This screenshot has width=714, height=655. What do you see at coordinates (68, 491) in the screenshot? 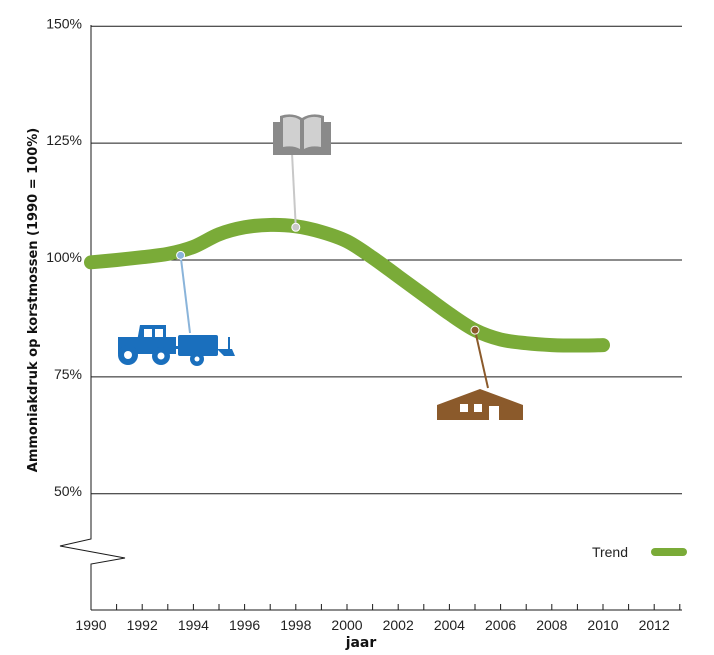
I see `y-tick-label: 50%` at bounding box center [68, 491].